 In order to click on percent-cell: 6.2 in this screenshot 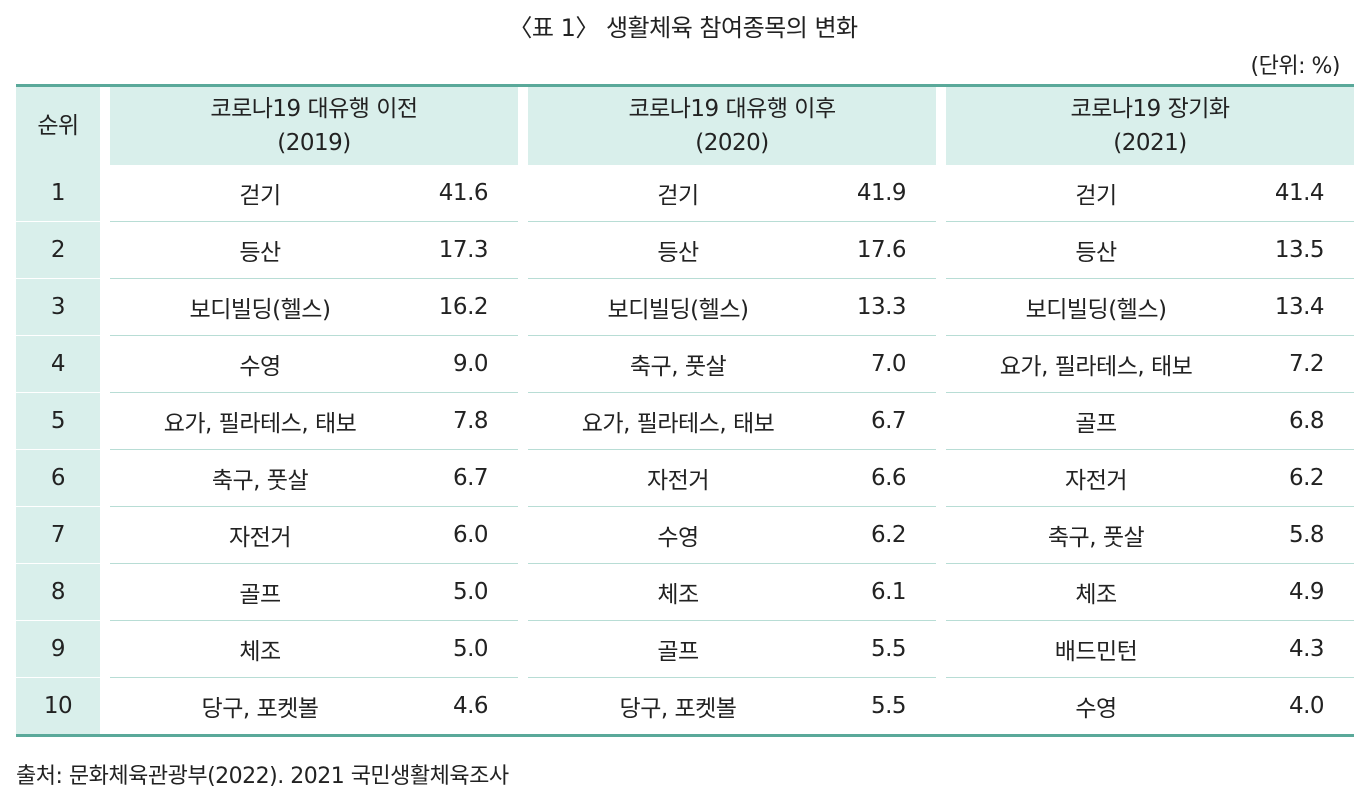, I will do `click(1300, 478)`.